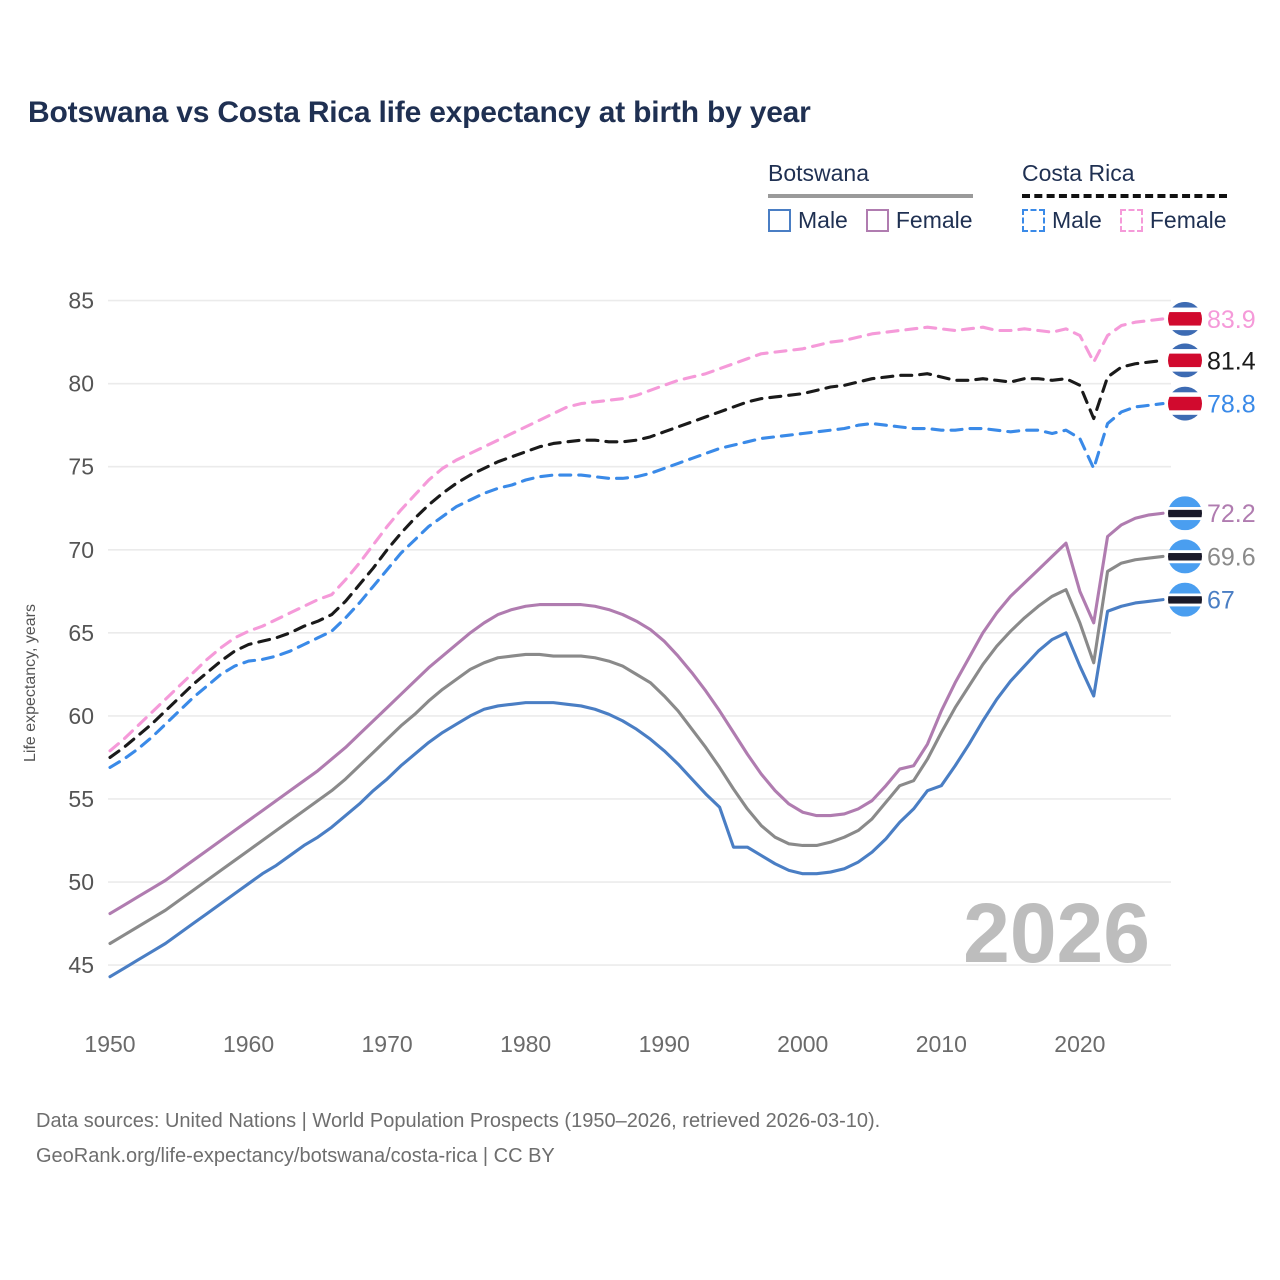 The height and width of the screenshot is (1280, 1280). I want to click on x-tick-label: 2000, so click(802, 1044).